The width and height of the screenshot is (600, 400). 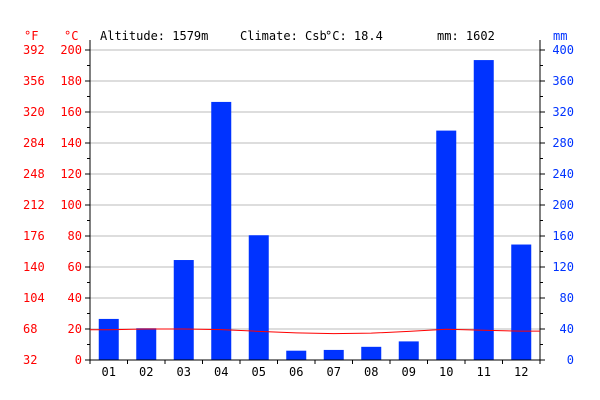 I want to click on fahrenheit-tick-label: 176, so click(x=34, y=236).